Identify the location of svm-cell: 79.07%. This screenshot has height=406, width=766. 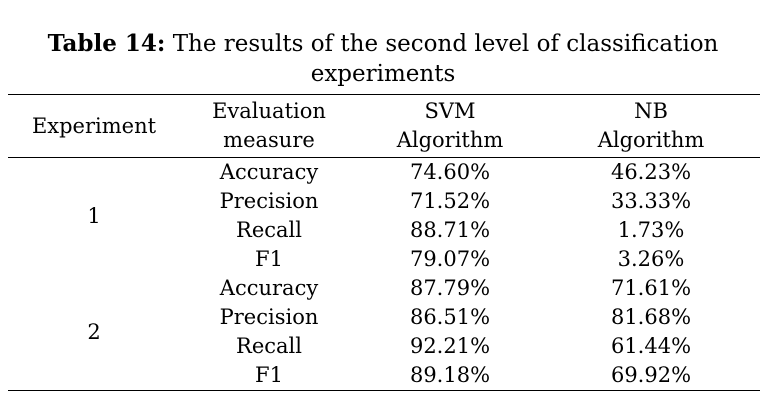
(450, 259).